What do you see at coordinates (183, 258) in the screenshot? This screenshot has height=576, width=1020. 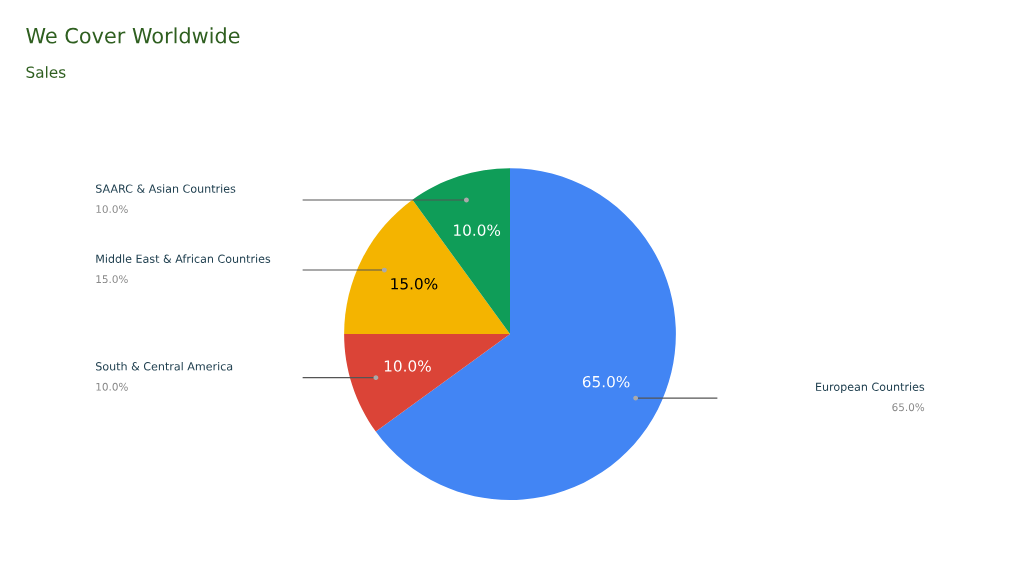 I see `slice-label: Middle East & African Countries` at bounding box center [183, 258].